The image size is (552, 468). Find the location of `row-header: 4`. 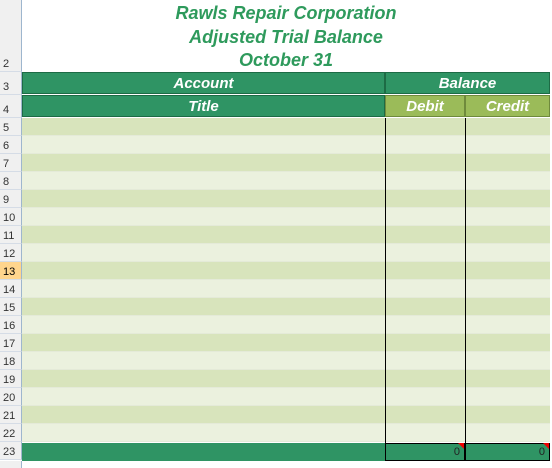

row-header: 4 is located at coordinates (11, 106).